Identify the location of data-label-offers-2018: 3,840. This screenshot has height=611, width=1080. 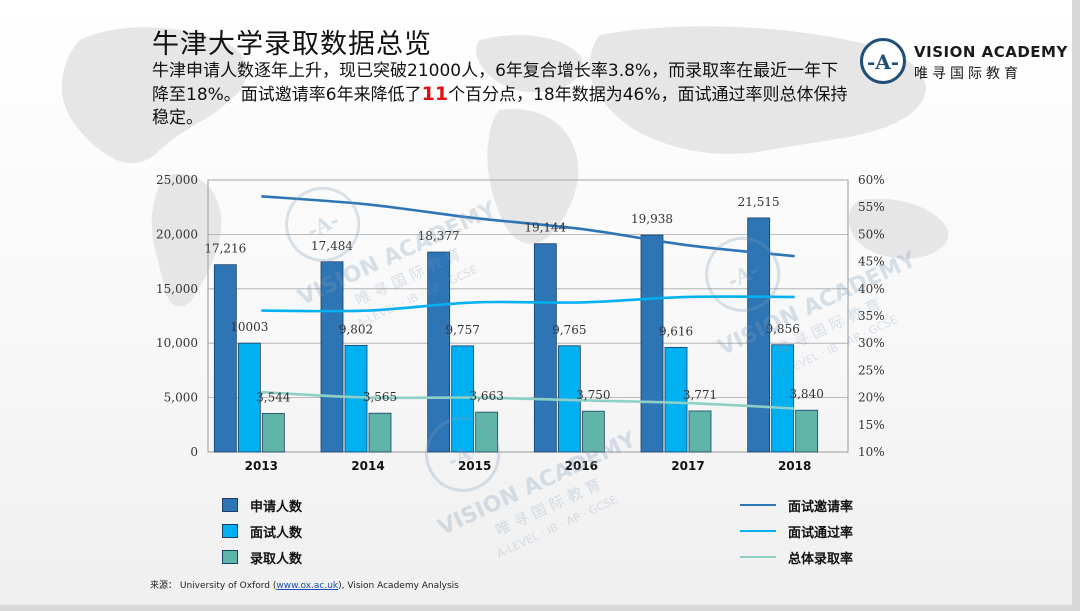
(806, 394).